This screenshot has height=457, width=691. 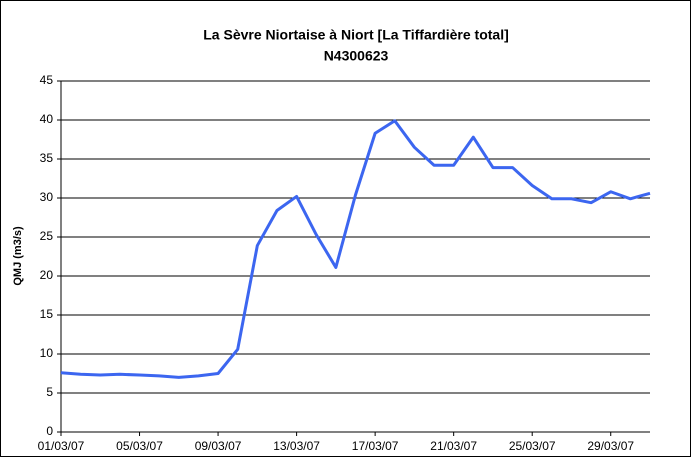 What do you see at coordinates (47, 80) in the screenshot?
I see `y-tick-label: 45` at bounding box center [47, 80].